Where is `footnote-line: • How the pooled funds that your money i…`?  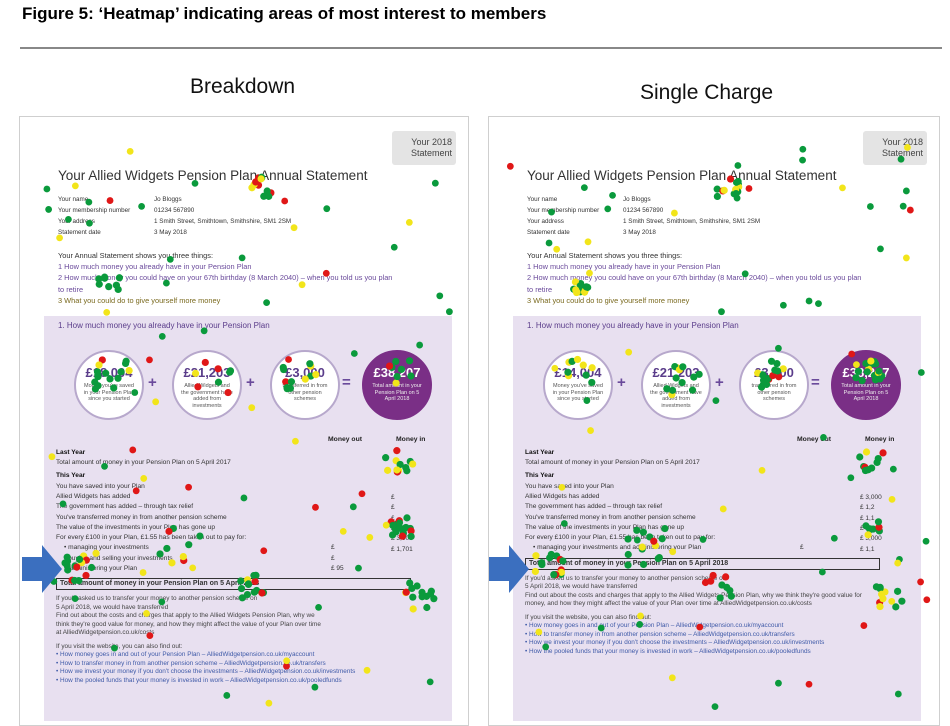
footnote-line: • How the pooled funds that your money i… is located at coordinates (668, 651).